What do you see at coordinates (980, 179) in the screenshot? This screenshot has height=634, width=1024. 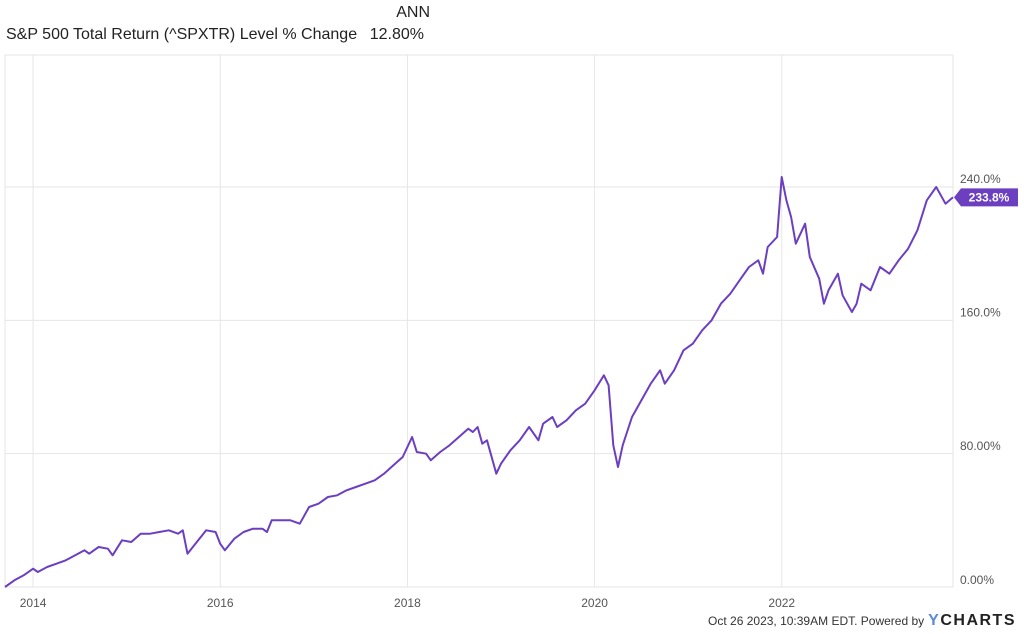 I see `y-tick-label: 240.0%` at bounding box center [980, 179].